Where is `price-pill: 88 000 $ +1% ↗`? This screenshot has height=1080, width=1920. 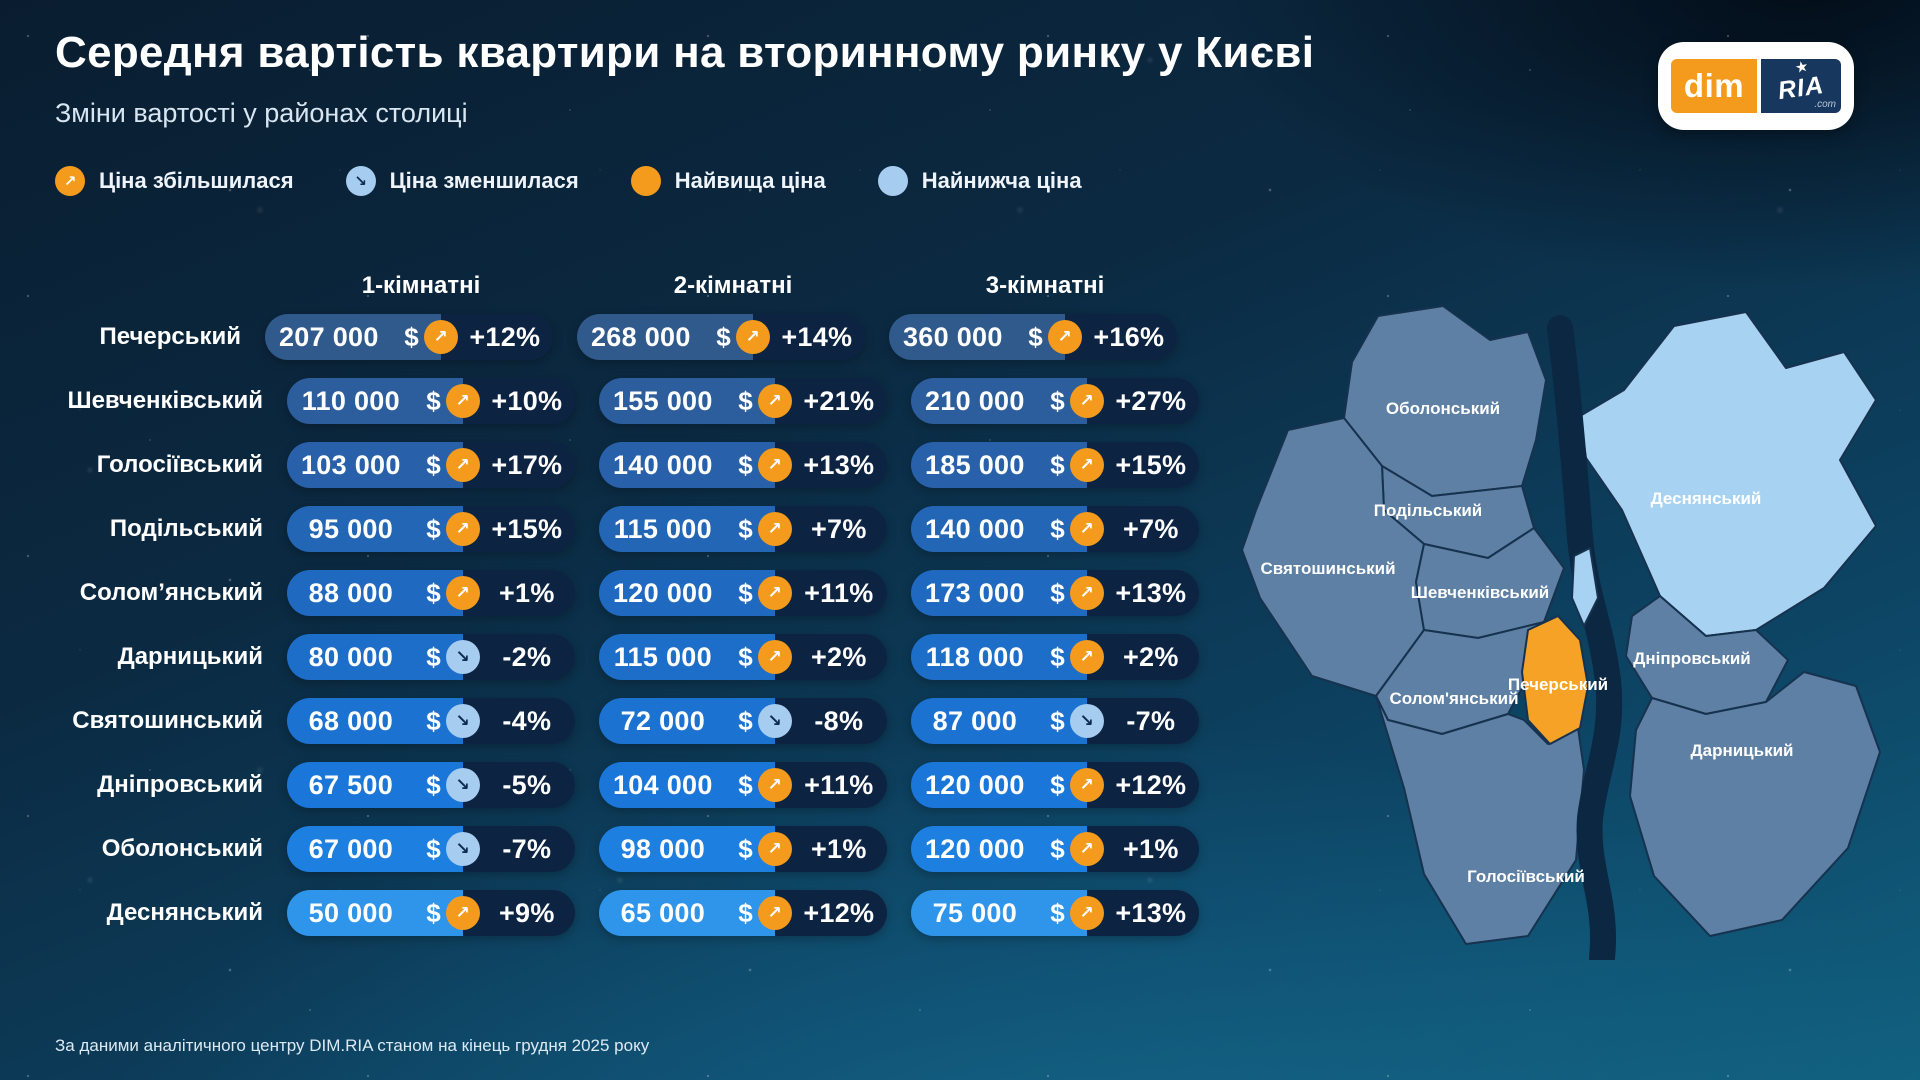 price-pill: 88 000 $ +1% ↗ is located at coordinates (431, 593).